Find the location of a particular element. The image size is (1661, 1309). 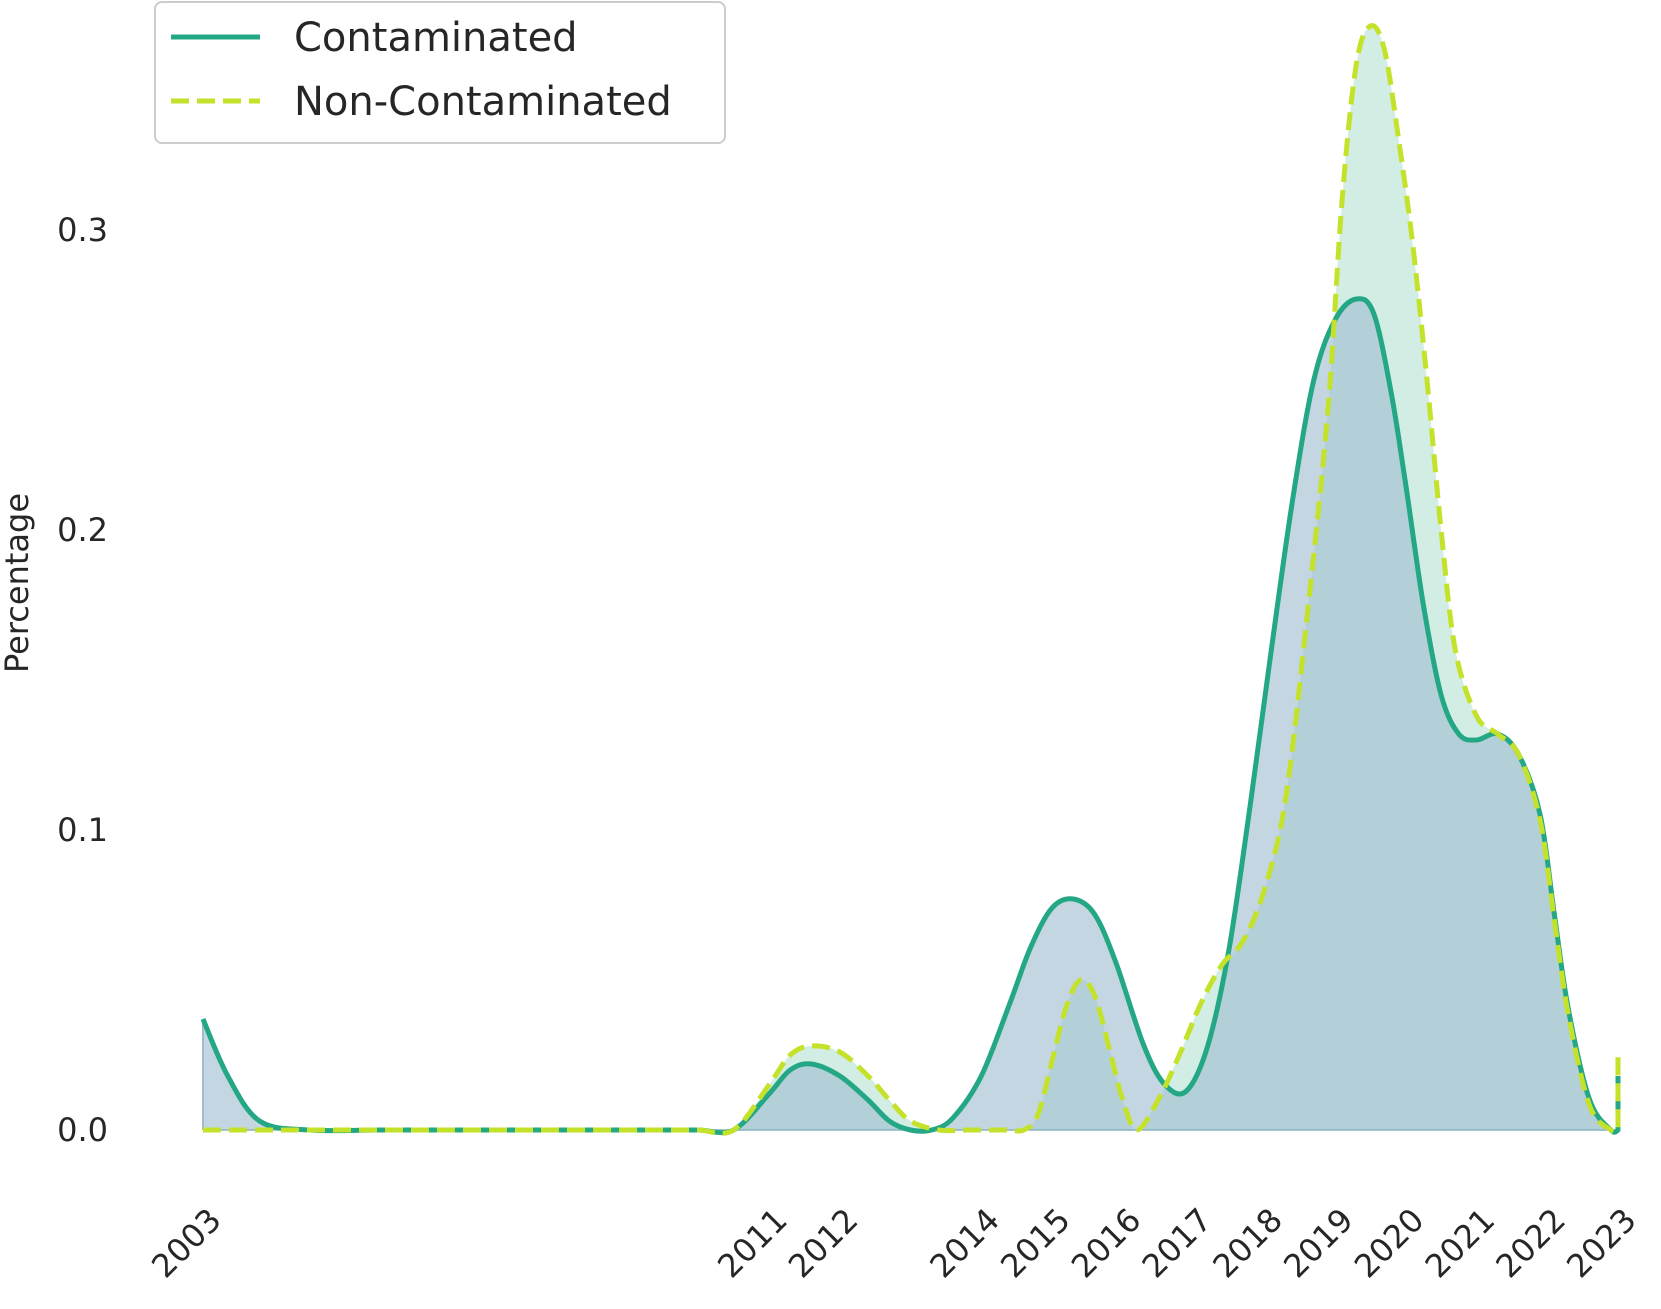

legend: Contaminated Non-Contaminated is located at coordinates (440, 72).